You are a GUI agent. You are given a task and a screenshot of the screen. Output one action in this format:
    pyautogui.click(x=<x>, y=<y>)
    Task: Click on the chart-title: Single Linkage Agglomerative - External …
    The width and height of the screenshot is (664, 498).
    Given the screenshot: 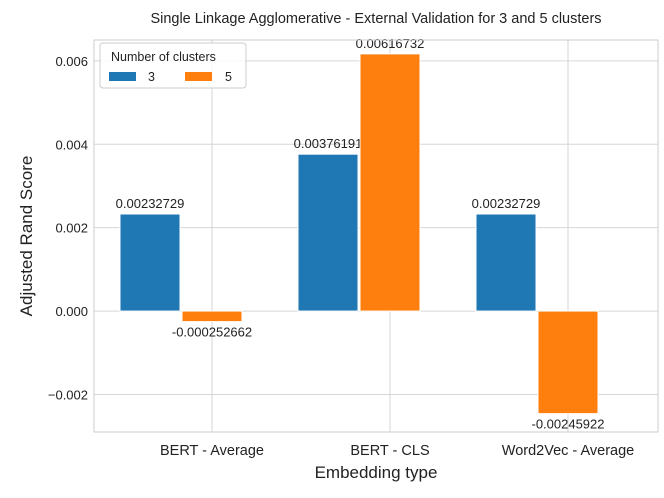 What is the action you would take?
    pyautogui.click(x=375, y=19)
    